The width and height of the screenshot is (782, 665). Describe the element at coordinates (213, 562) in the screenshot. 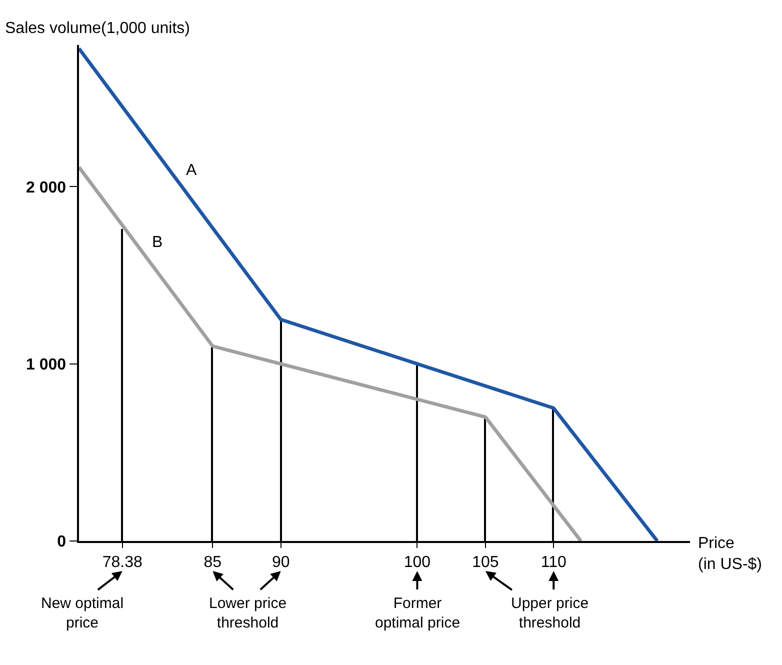

I see `x-tick-label: 85` at that location.